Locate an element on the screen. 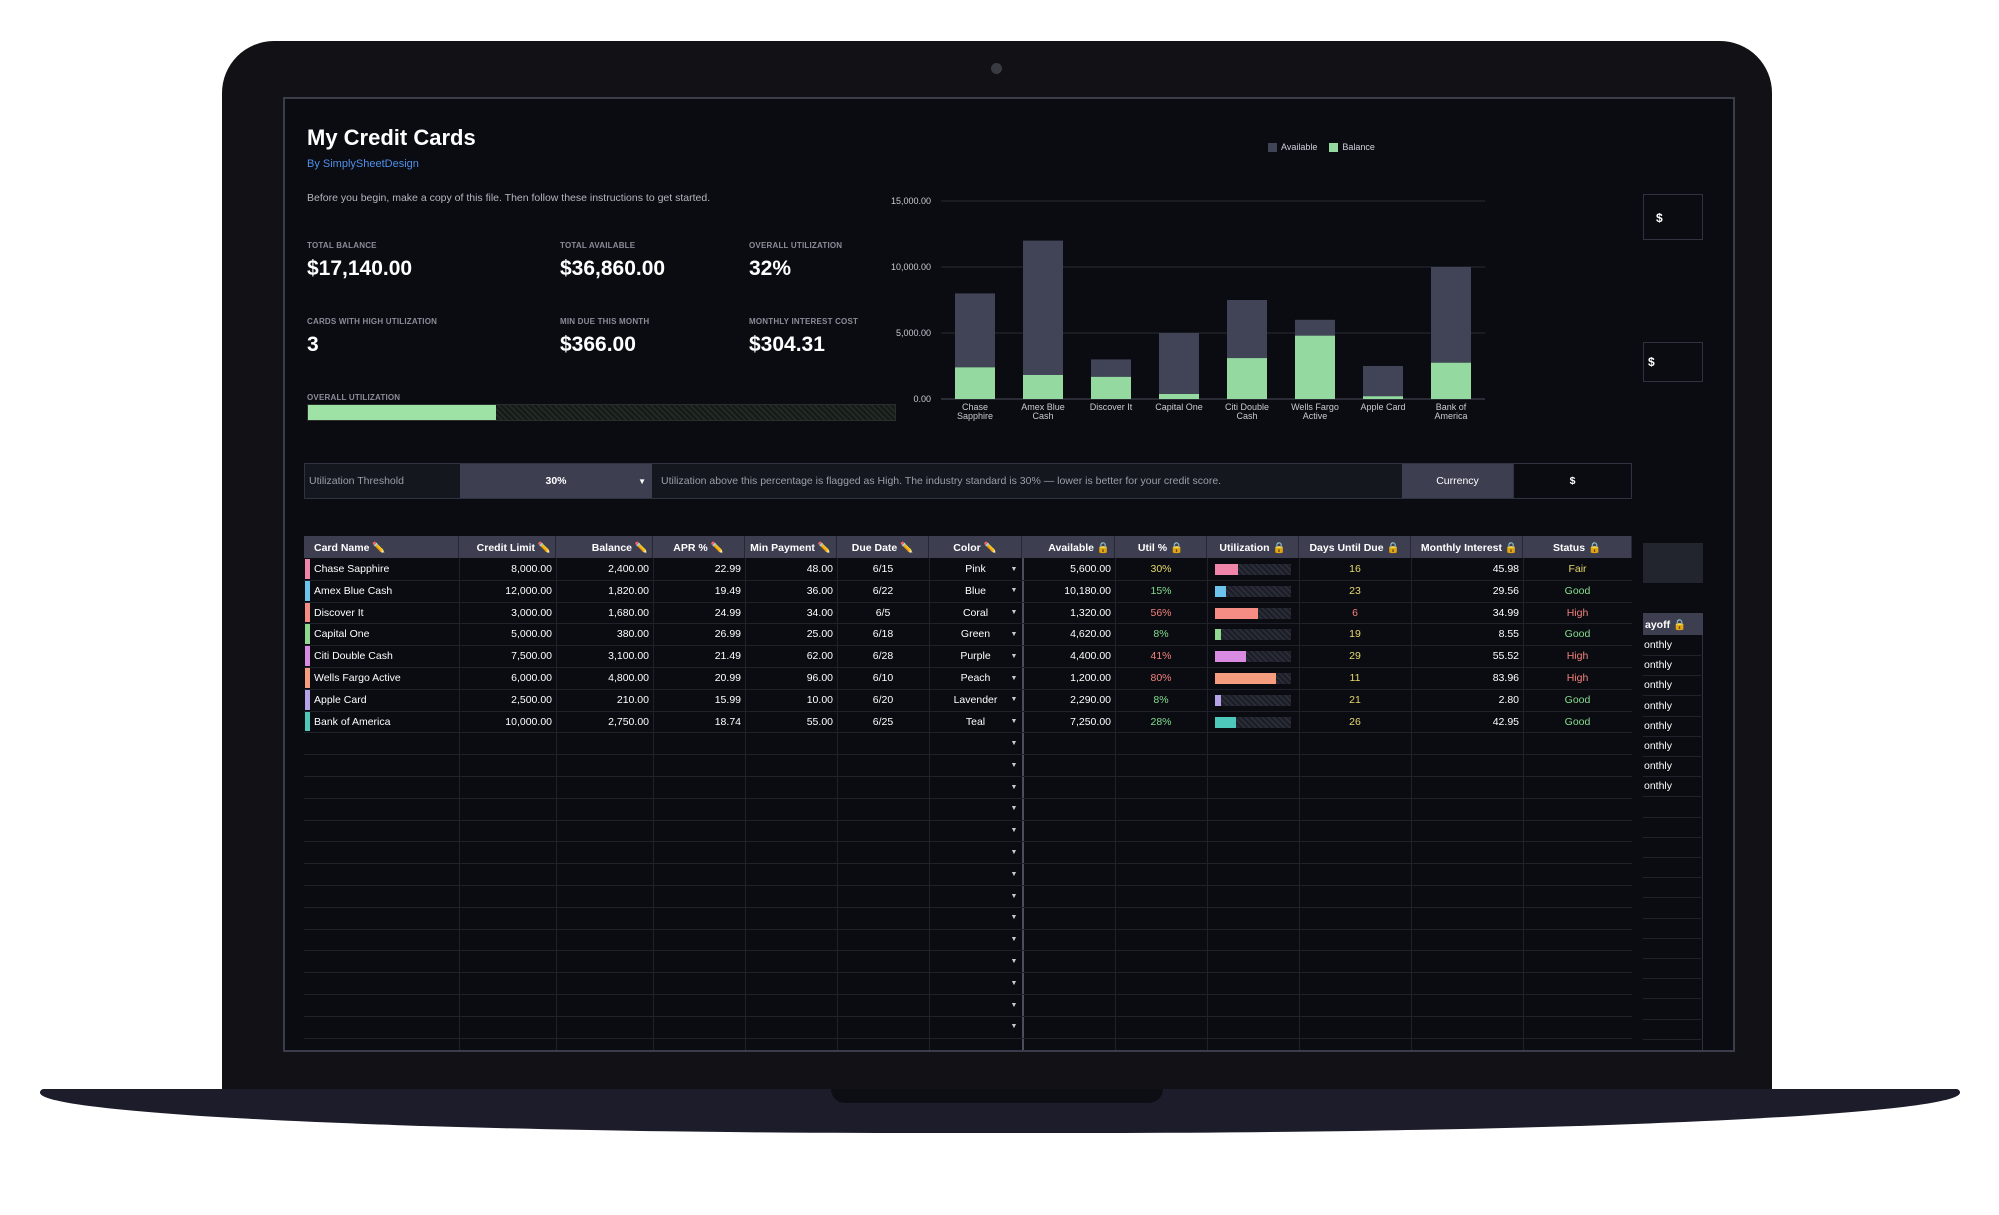 This screenshot has width=1999, height=1215. color-select: Lavender is located at coordinates (975, 699).